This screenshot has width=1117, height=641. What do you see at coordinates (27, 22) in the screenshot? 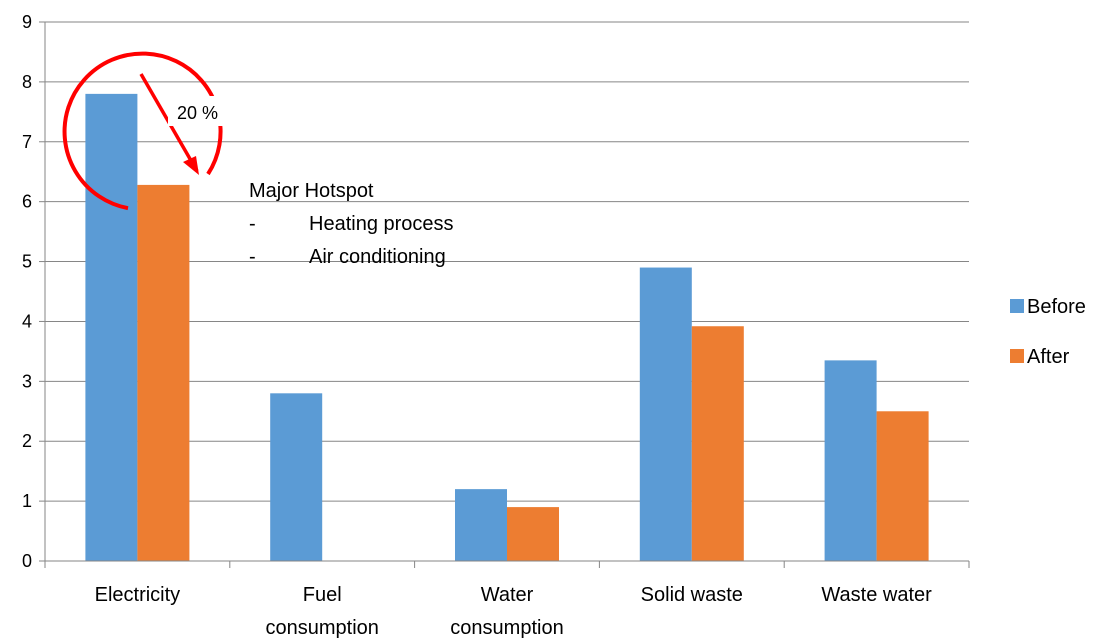
I see `y-tick-label: 9` at bounding box center [27, 22].